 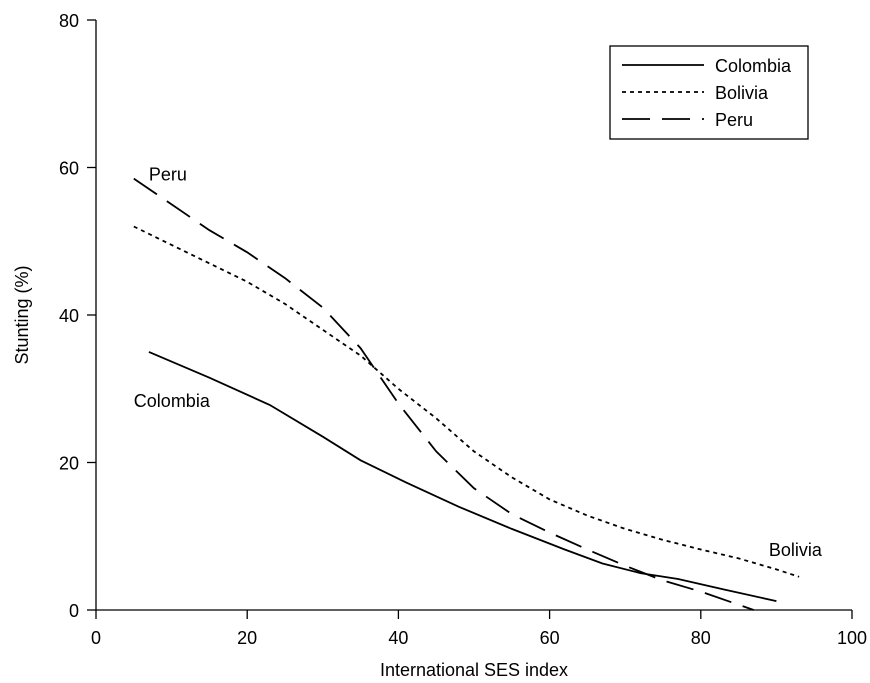 I want to click on annotation-peru: Peru, so click(x=168, y=174).